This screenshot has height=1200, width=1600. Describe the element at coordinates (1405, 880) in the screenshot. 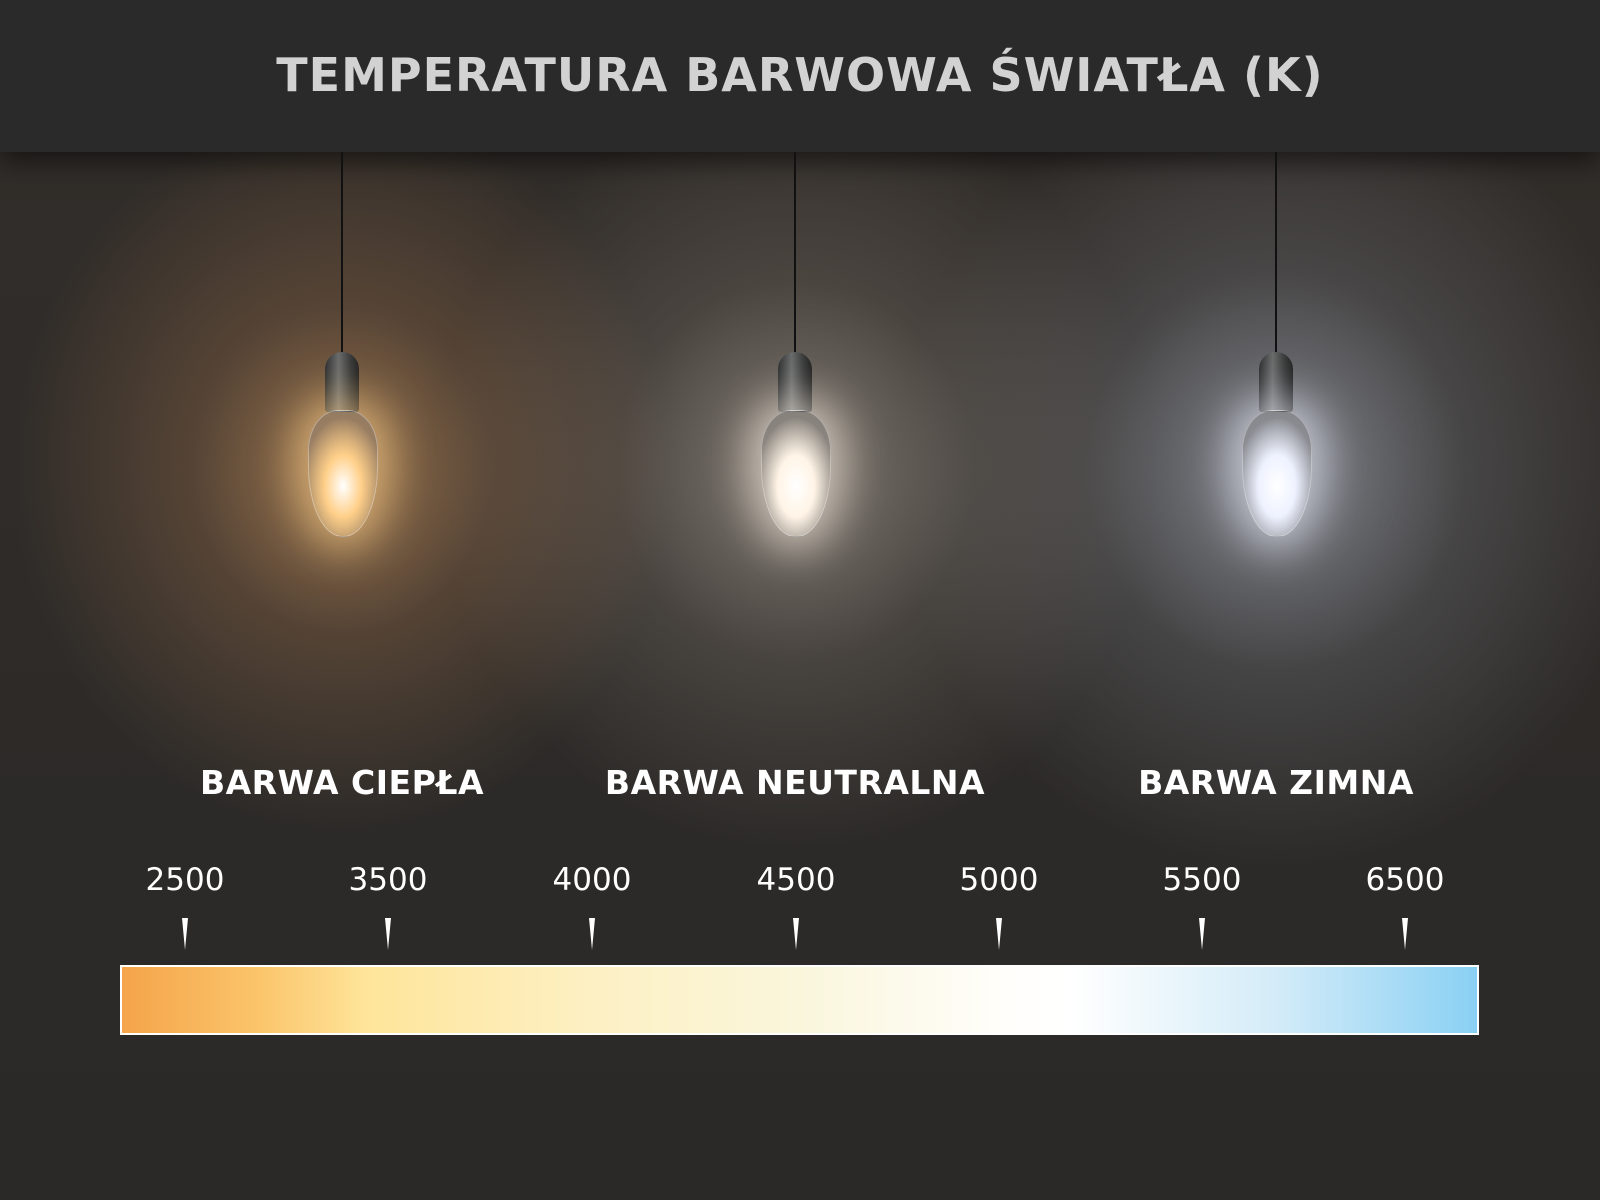

I see `tick-label: 6500` at that location.